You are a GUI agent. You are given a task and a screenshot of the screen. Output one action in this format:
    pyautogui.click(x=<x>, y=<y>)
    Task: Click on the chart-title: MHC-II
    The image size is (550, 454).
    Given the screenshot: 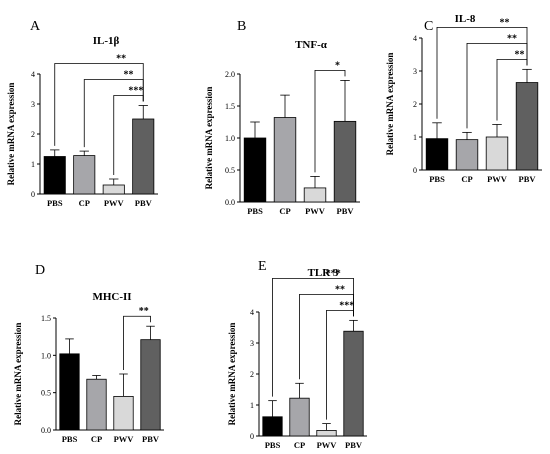 What is the action you would take?
    pyautogui.click(x=111, y=297)
    